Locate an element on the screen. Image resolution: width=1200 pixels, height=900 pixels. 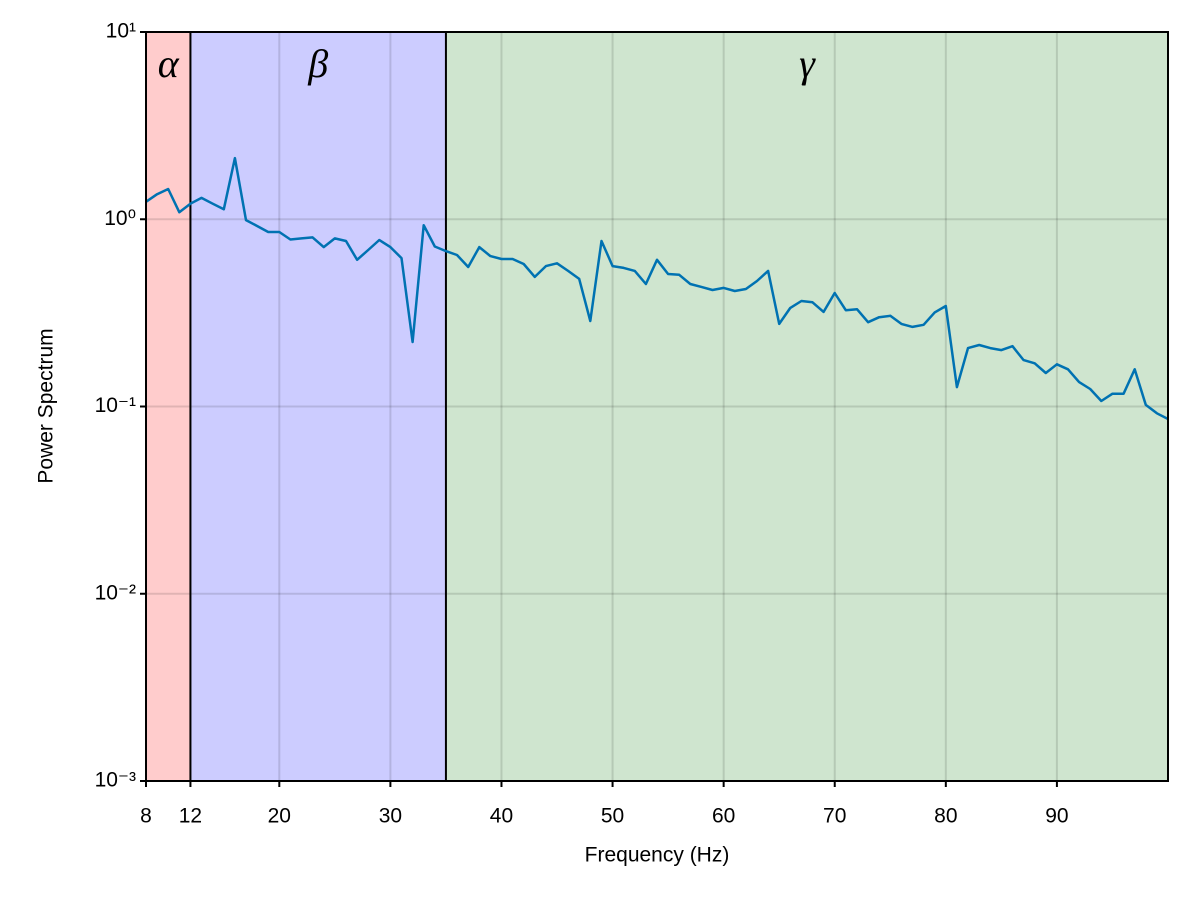
x-tick-label: 50 is located at coordinates (612, 816).